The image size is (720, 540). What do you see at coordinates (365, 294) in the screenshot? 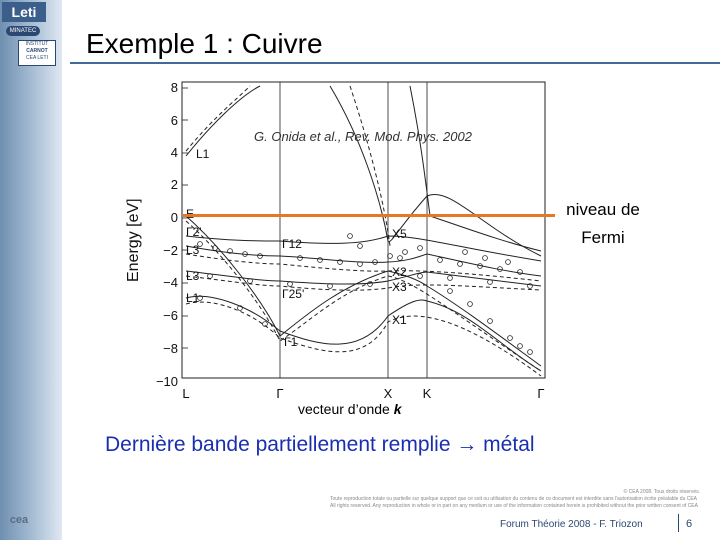
I see `experimental-points` at bounding box center [365, 294].